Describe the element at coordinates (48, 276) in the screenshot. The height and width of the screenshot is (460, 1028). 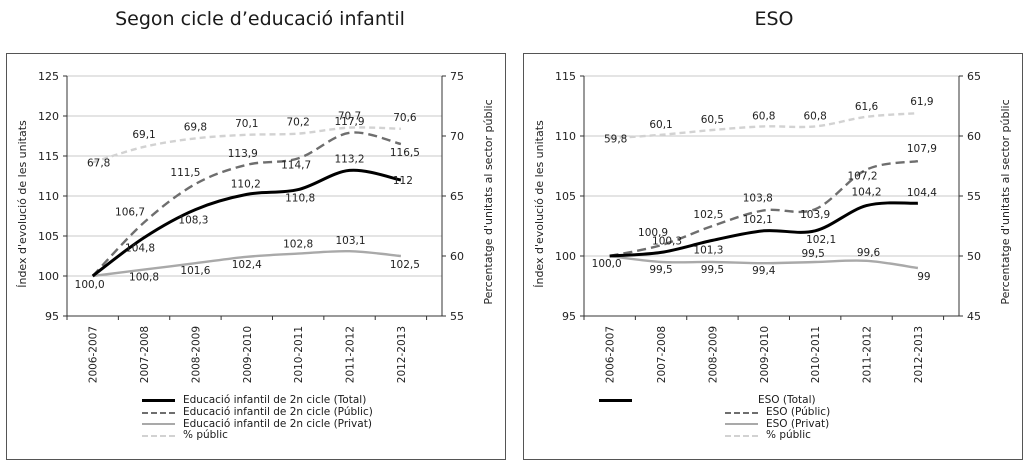
I see `y-tick-label-left: 100` at that location.